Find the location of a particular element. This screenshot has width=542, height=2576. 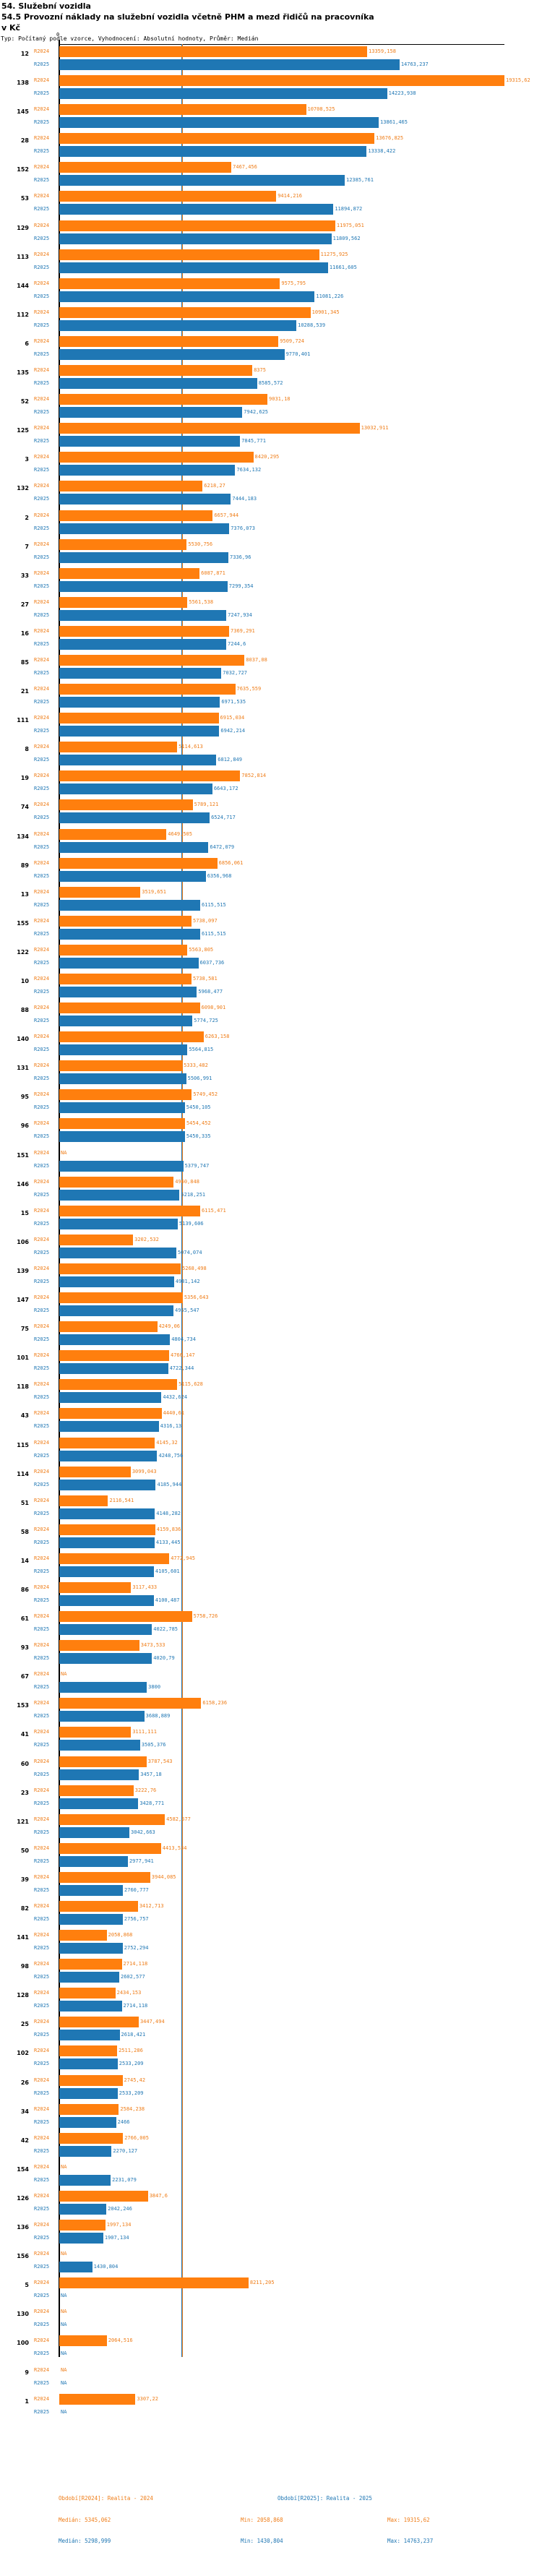

category-label: 93 is located at coordinates (24, 1648).